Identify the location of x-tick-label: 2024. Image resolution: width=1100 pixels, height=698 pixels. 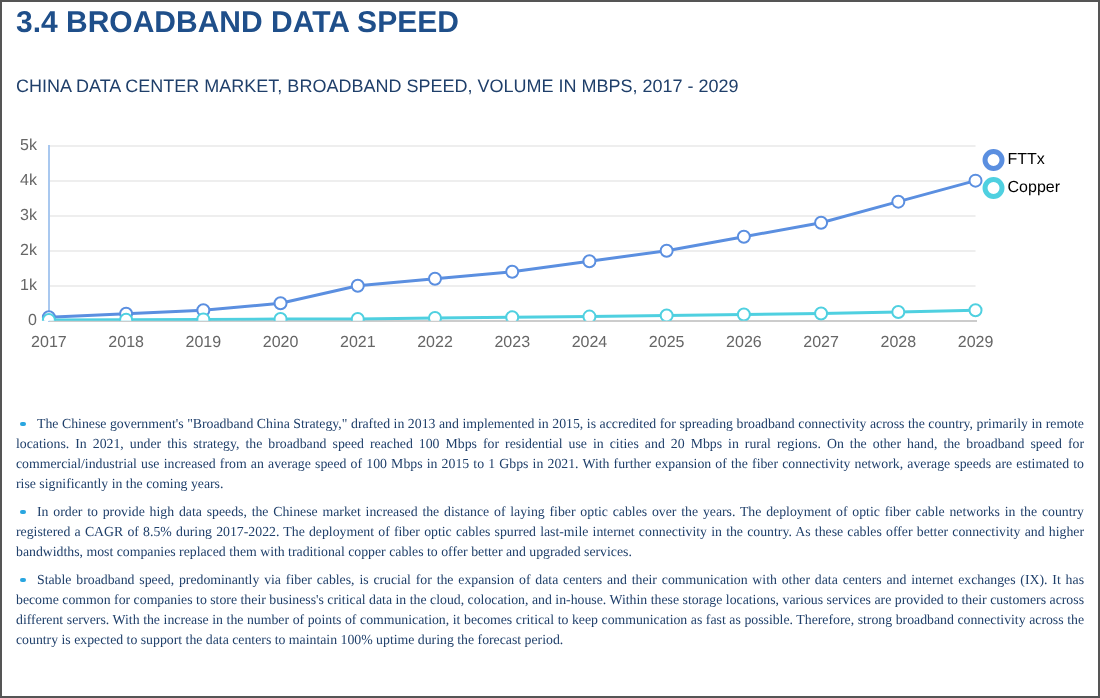
(590, 341).